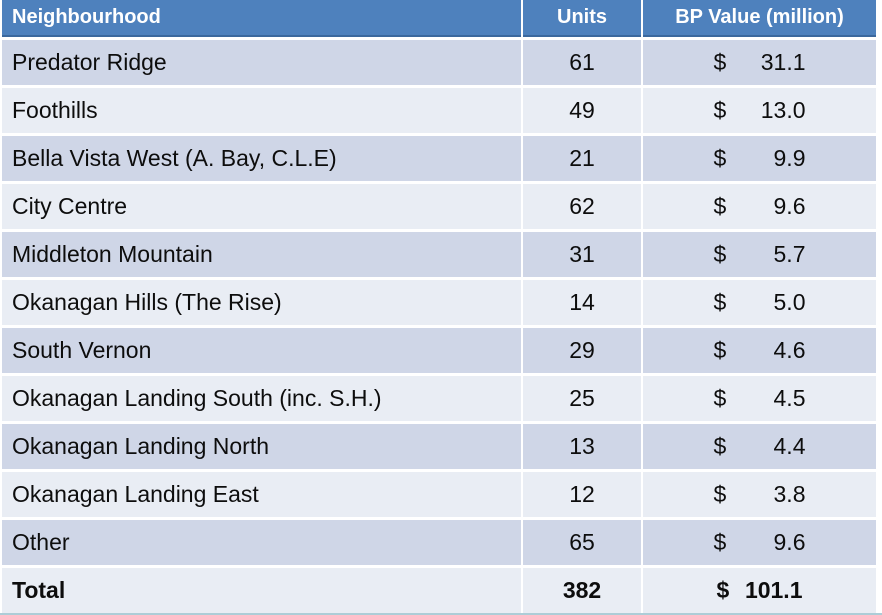  I want to click on bp-value-cell: $ 13.0, so click(759, 110).